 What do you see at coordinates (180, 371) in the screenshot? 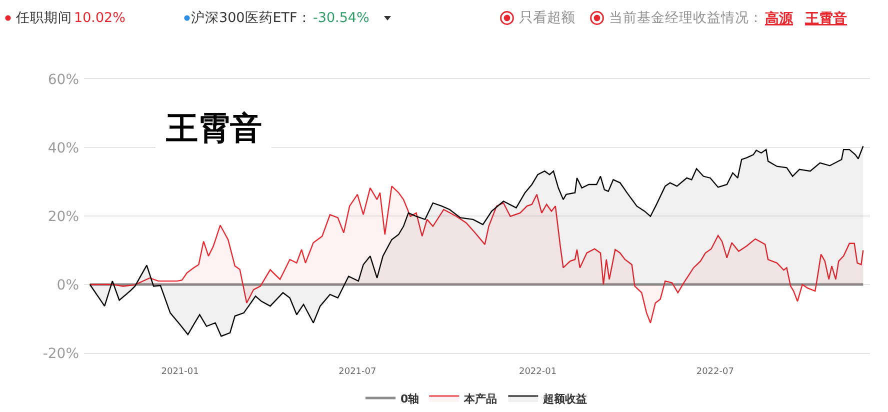
I see `x-tick-label: 2021-01` at bounding box center [180, 371].